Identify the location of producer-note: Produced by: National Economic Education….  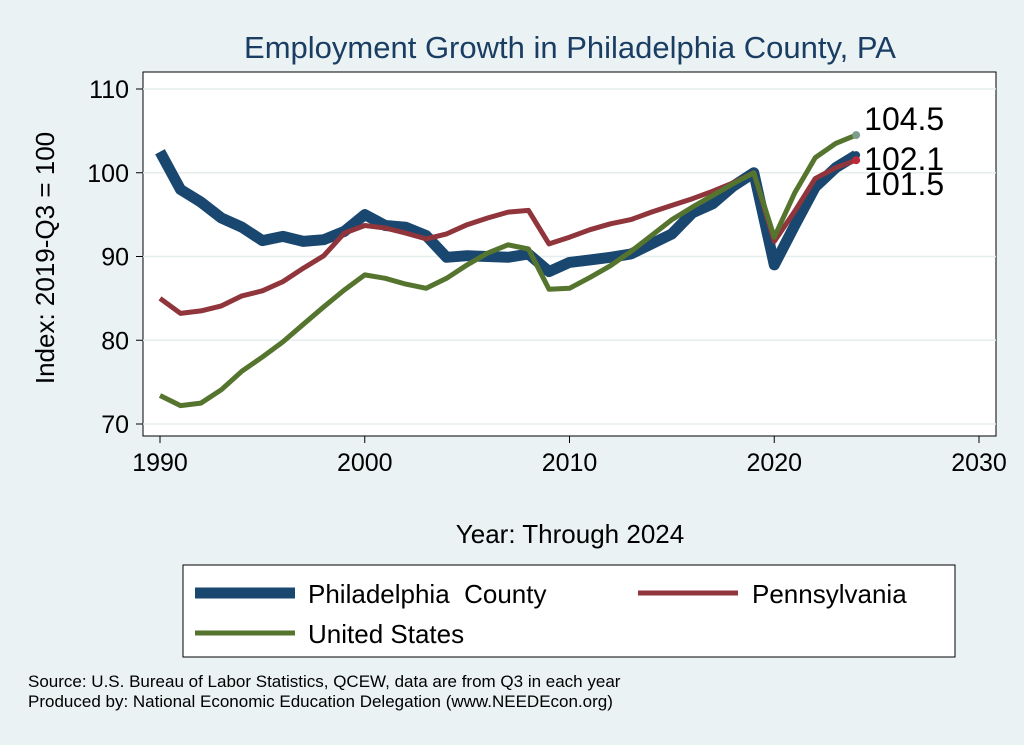
(320, 701).